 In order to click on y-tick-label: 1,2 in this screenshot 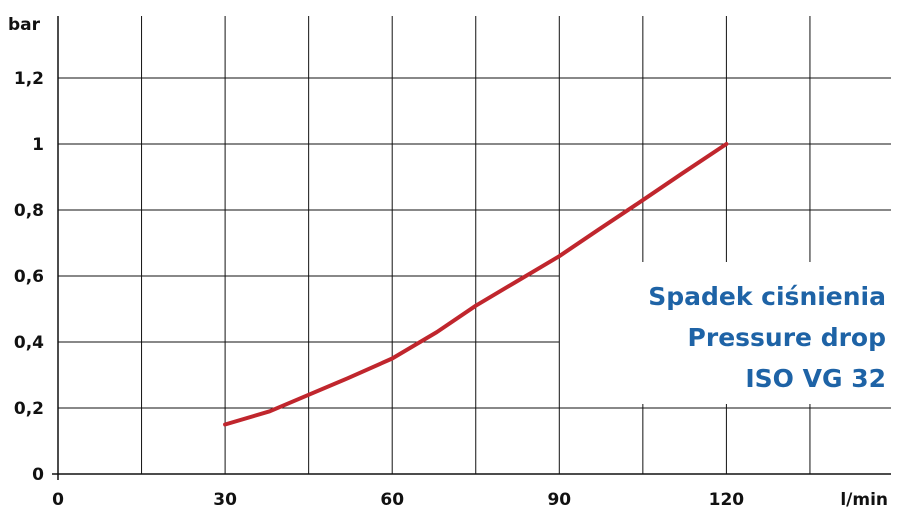, I will do `click(29, 79)`.